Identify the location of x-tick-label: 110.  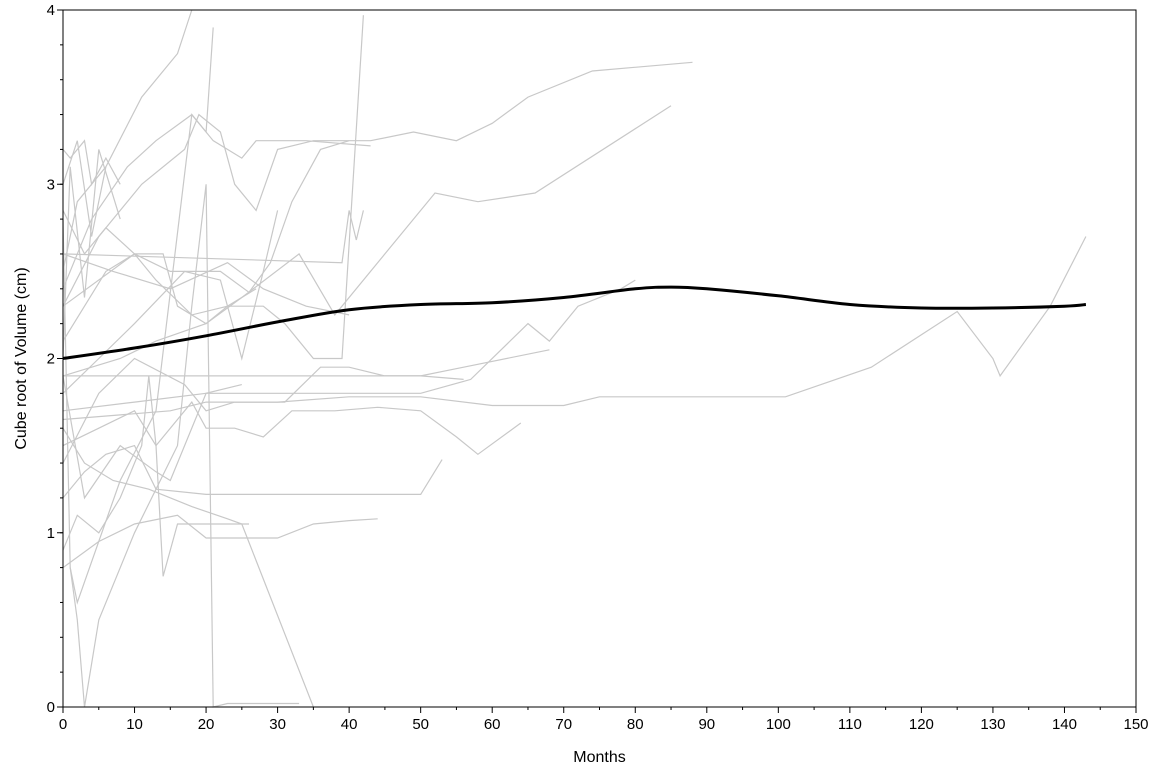
(850, 724).